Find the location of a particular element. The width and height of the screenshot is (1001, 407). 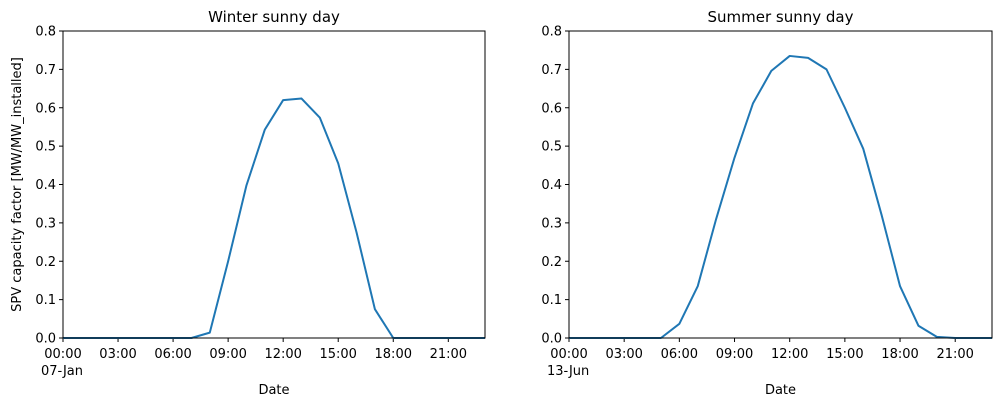

chart-title: Summer sunny day is located at coordinates (781, 17).